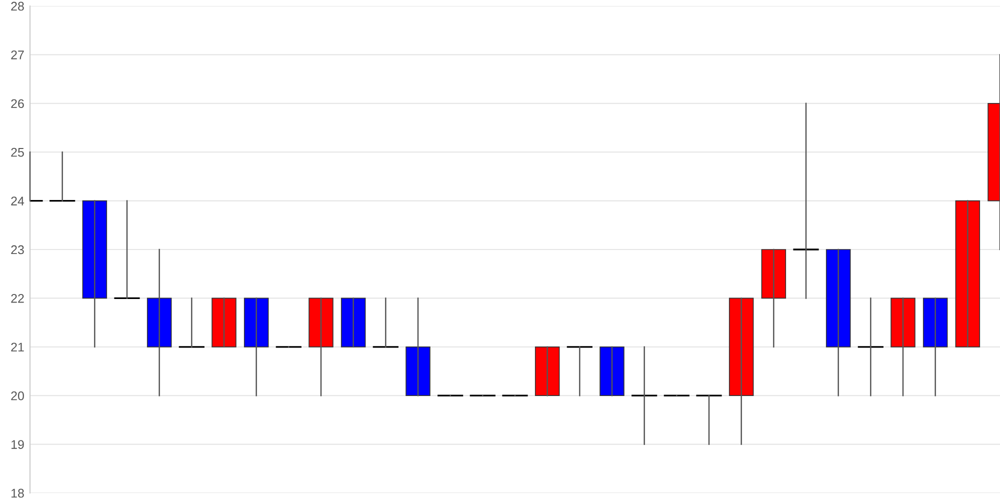 This screenshot has width=1000, height=500. Describe the element at coordinates (17, 395) in the screenshot. I see `y-tick-label: 20` at that location.